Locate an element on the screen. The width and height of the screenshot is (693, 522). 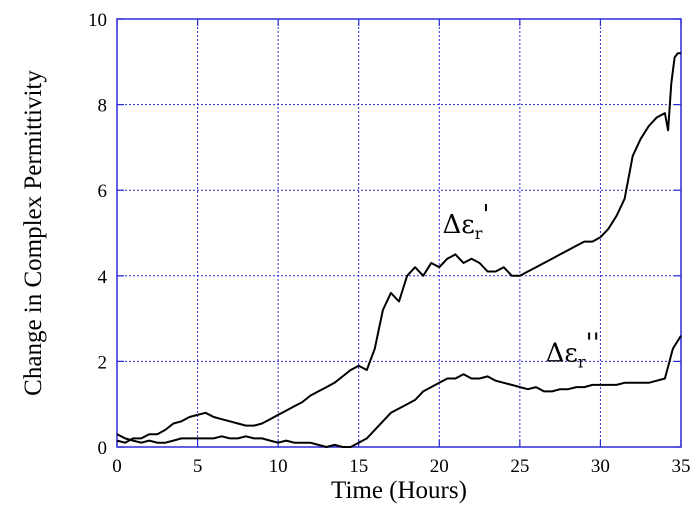
x-tick-label: 20 is located at coordinates (439, 466).